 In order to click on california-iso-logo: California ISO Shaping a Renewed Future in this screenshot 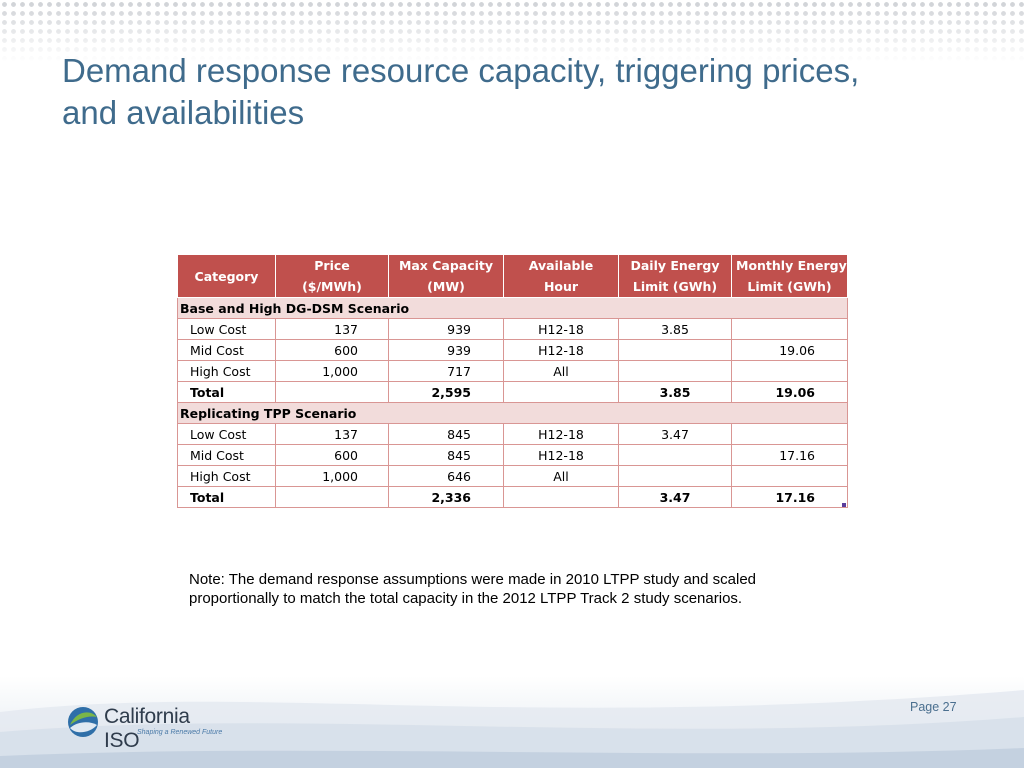, I will do `click(146, 727)`.